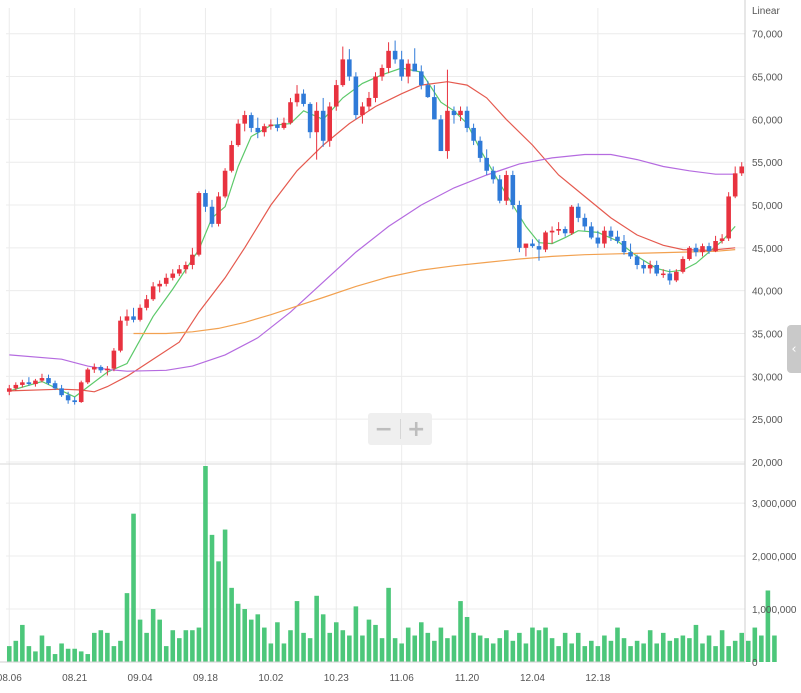 The image size is (801, 693). Describe the element at coordinates (416, 429) in the screenshot. I see `zoom-in-button: +` at that location.